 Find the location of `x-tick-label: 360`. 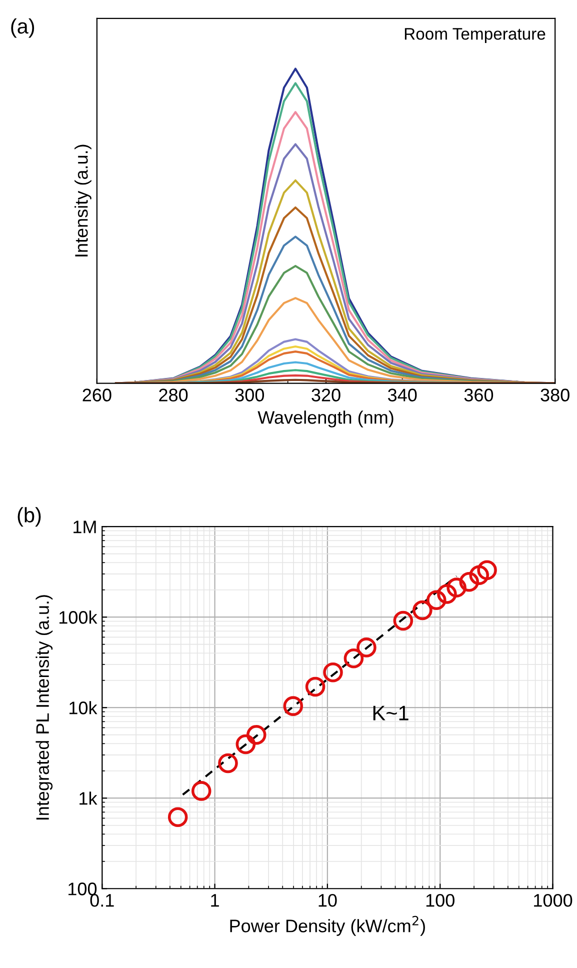

x-tick-label: 360 is located at coordinates (479, 395).